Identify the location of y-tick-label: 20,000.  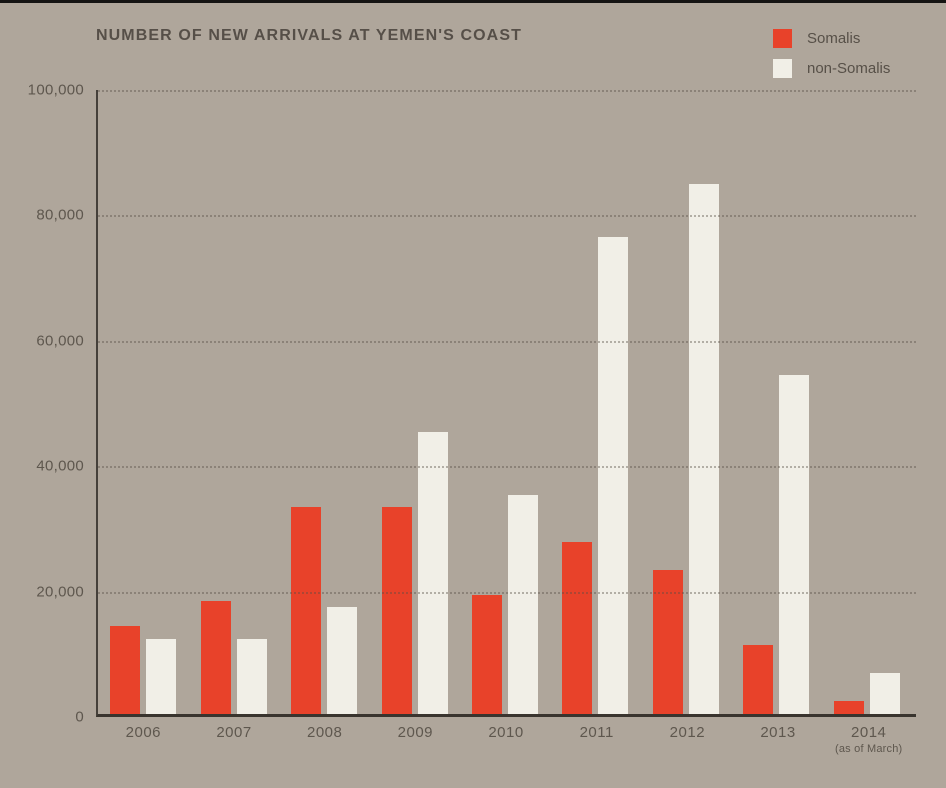
(60, 592).